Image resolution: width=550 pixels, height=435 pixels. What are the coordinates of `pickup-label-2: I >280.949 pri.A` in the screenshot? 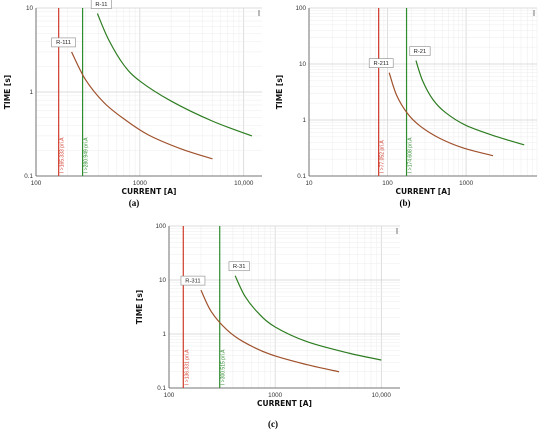 It's located at (87, 155).